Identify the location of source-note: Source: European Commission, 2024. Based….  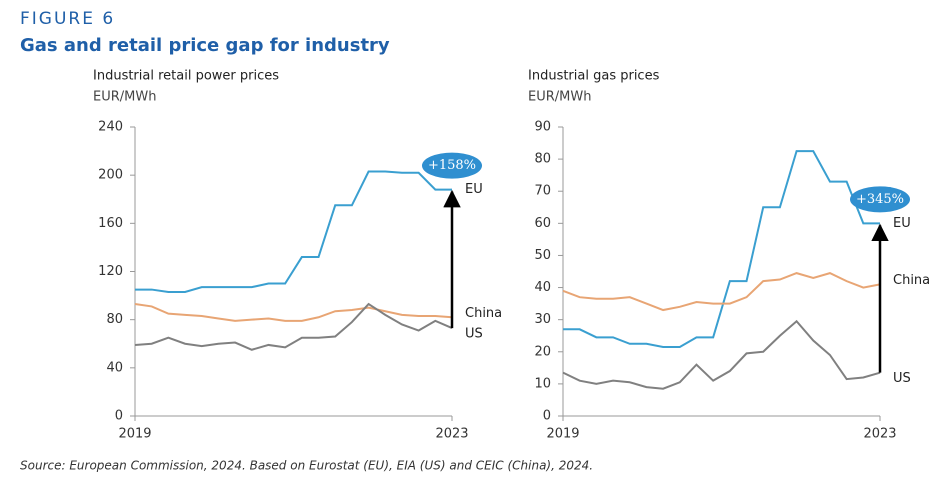
(306, 466).